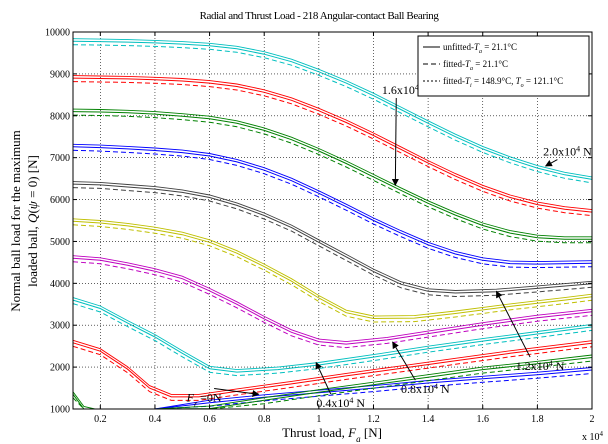 Image resolution: width=608 pixels, height=444 pixels. Describe the element at coordinates (32, 255) in the screenshot. I see `text-part: loaded ball,` at that location.